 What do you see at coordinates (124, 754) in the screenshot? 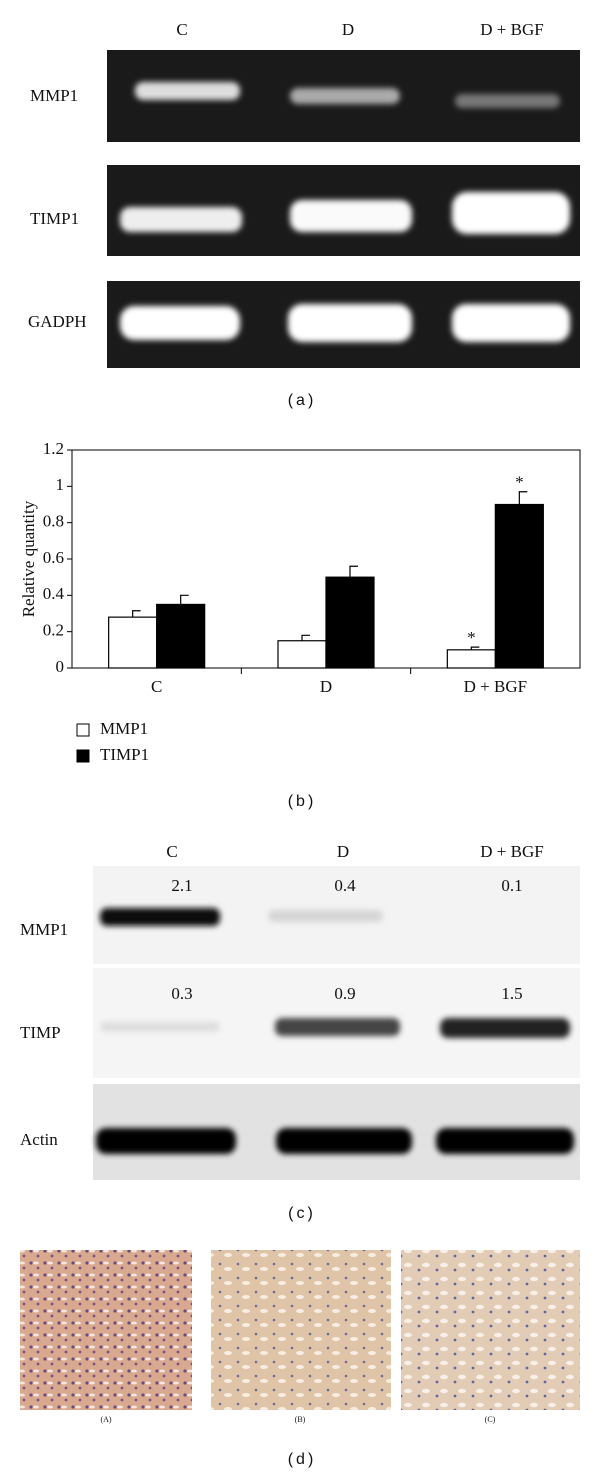
I see `legend-label: TIMP1` at bounding box center [124, 754].